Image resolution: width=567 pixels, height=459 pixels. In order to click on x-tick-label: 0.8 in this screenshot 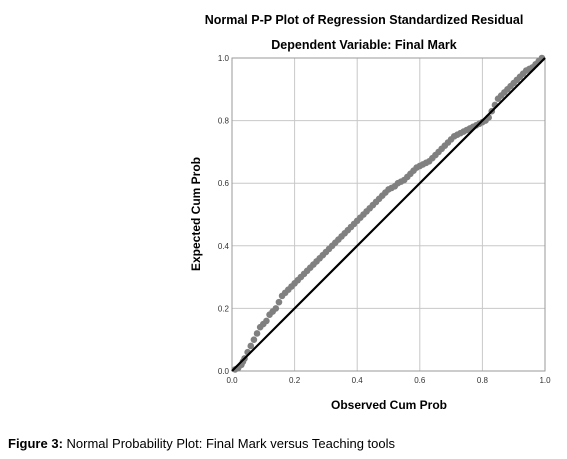, I will do `click(483, 380)`.